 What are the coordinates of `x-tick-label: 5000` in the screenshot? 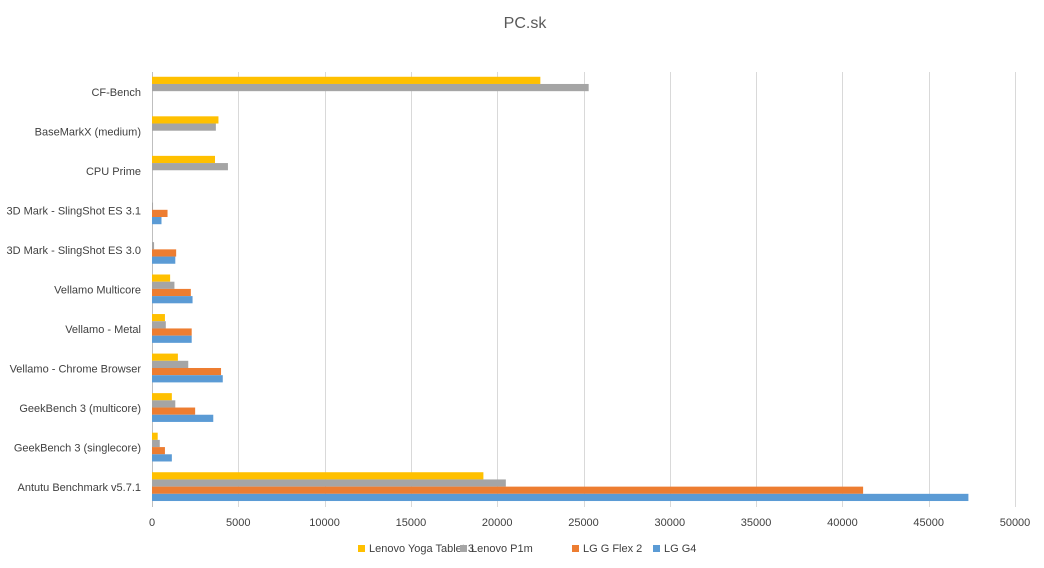 It's located at (238, 523).